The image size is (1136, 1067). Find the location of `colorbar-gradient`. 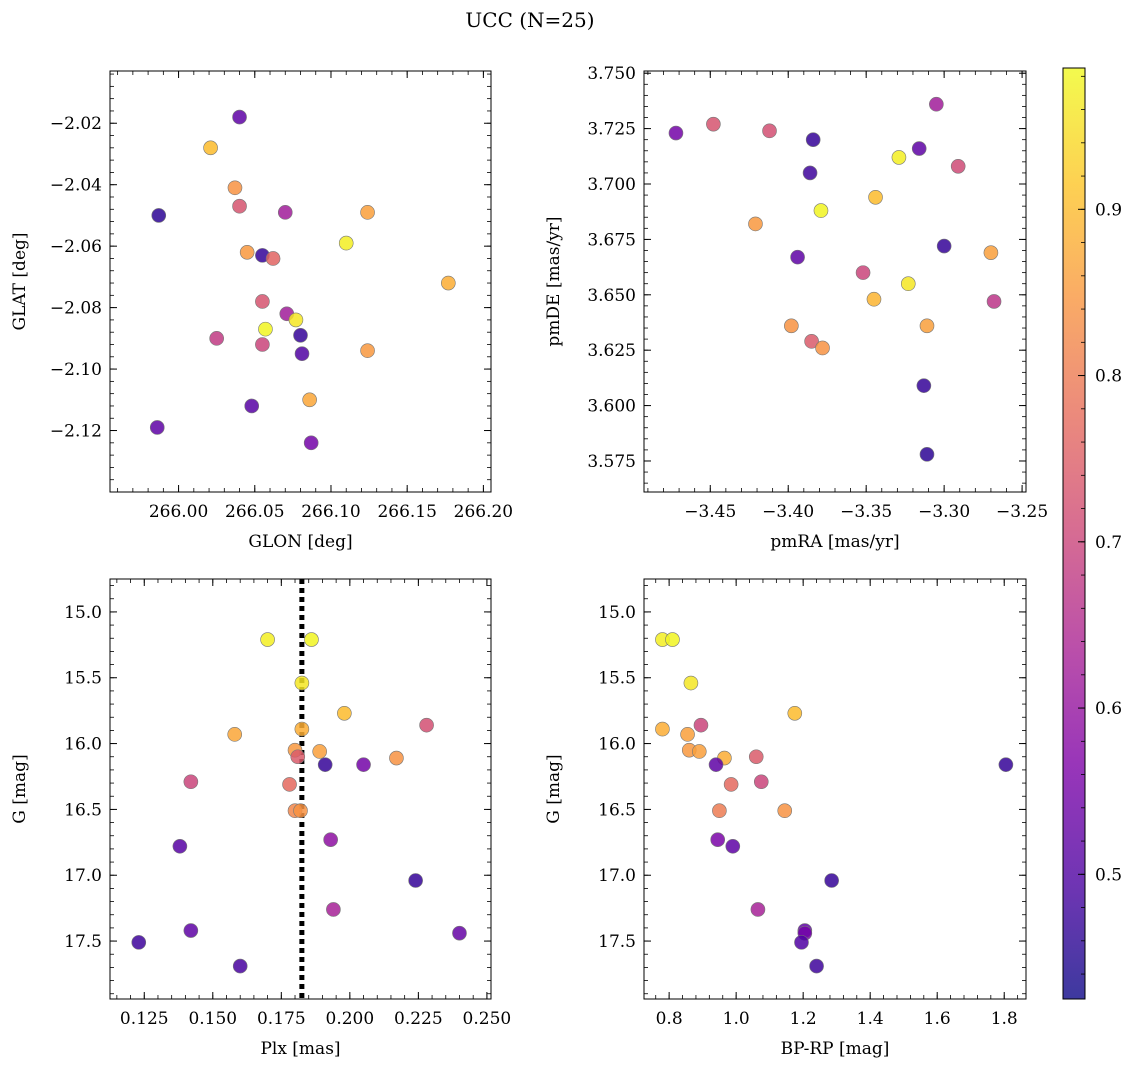

colorbar-gradient is located at coordinates (1074, 533).